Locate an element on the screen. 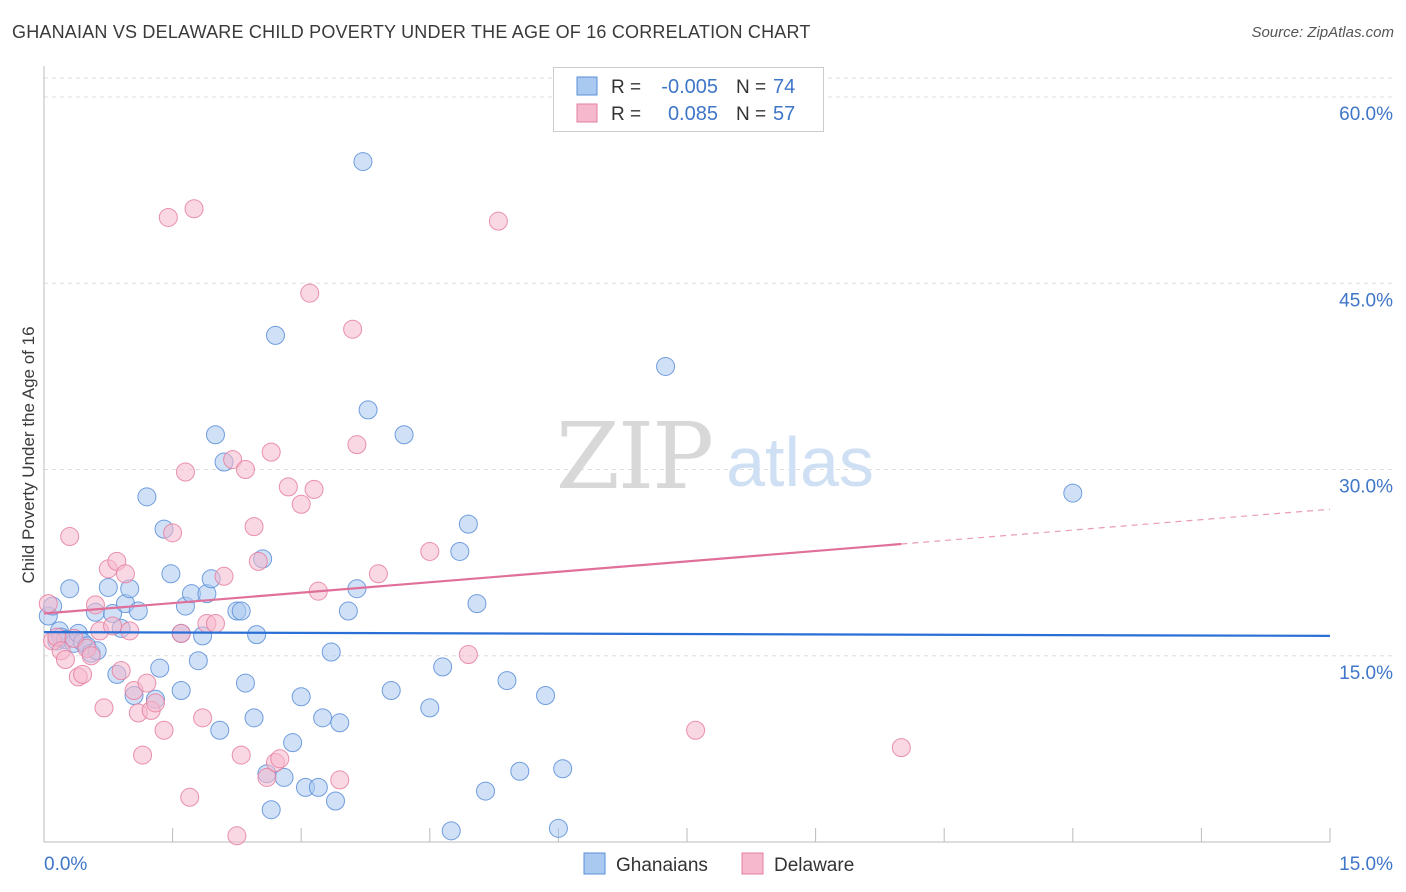 Image resolution: width=1406 pixels, height=892 pixels. trend-layer is located at coordinates (687, 572).